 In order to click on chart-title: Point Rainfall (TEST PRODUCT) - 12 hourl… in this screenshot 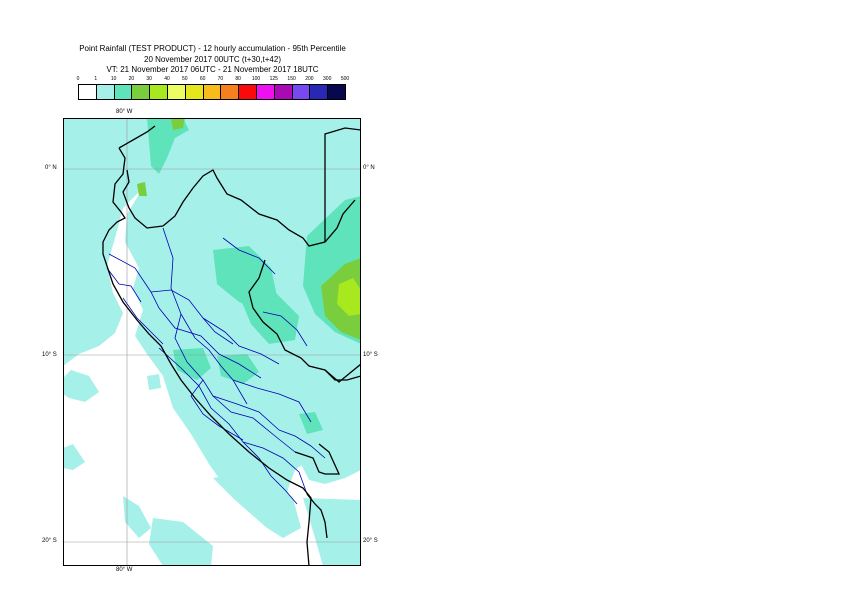, I will do `click(212, 48)`.